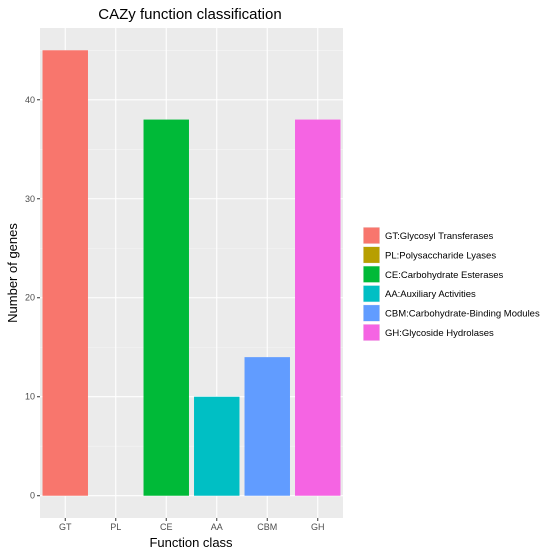  What do you see at coordinates (191, 542) in the screenshot?
I see `x-axis-title: Function class` at bounding box center [191, 542].